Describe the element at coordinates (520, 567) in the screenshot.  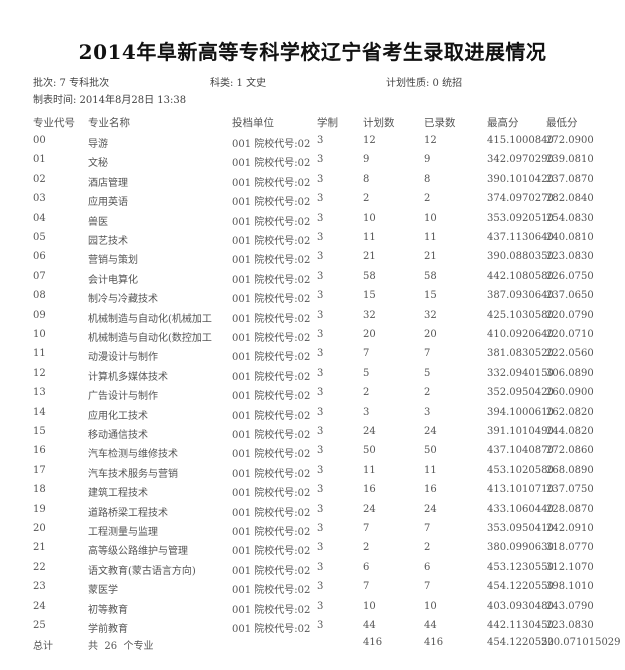
I see `cell-max: 453.1230550` at that location.